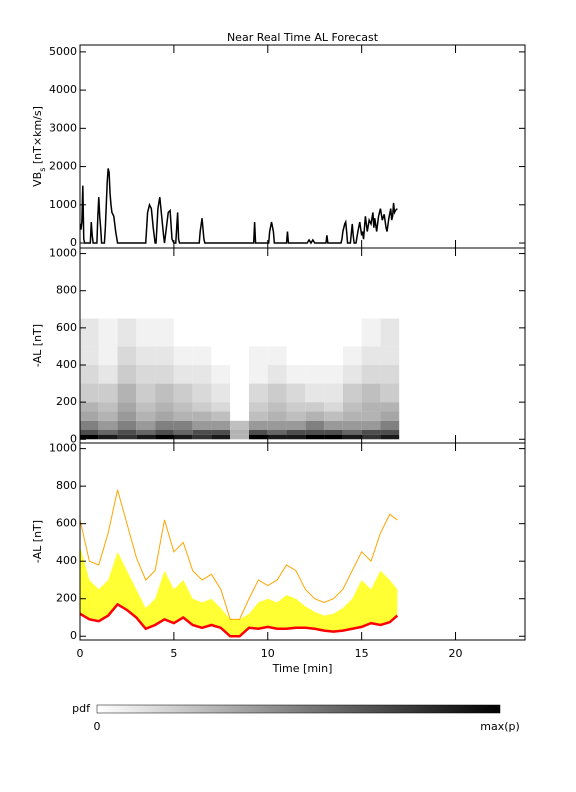 The image size is (576, 792). I want to click on y-axis-label-part: s, so click(42, 170).